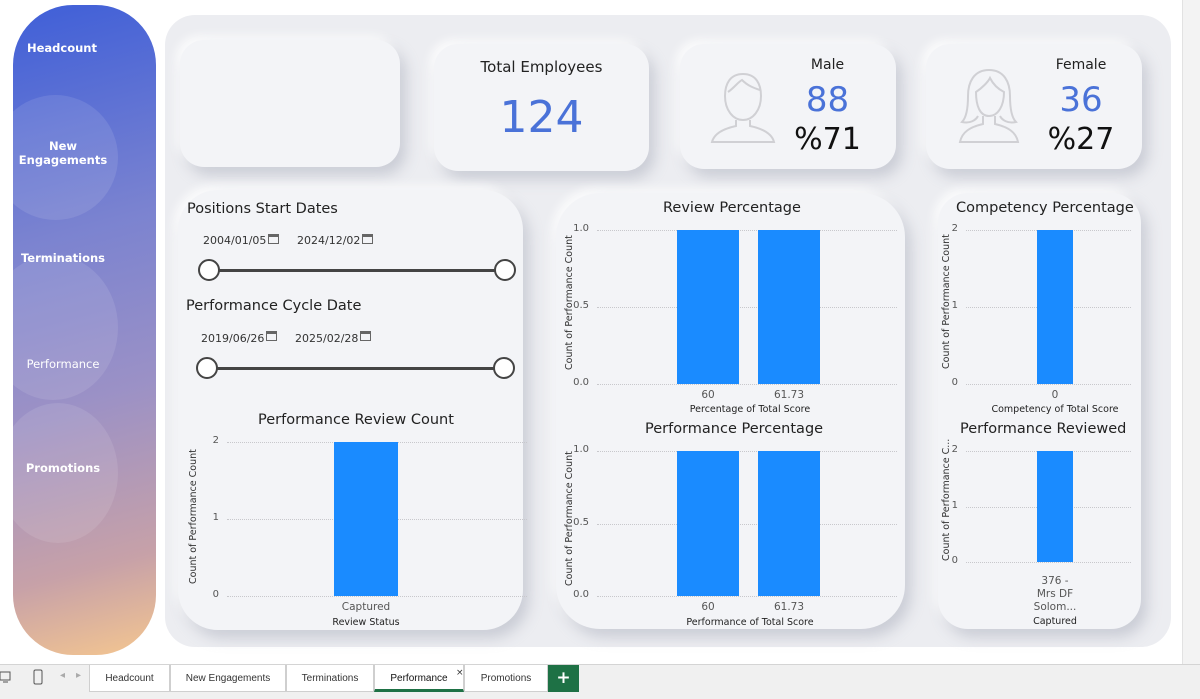 This screenshot has width=1200, height=699. Describe the element at coordinates (989, 106) in the screenshot. I see `female-avatar-icon` at that location.